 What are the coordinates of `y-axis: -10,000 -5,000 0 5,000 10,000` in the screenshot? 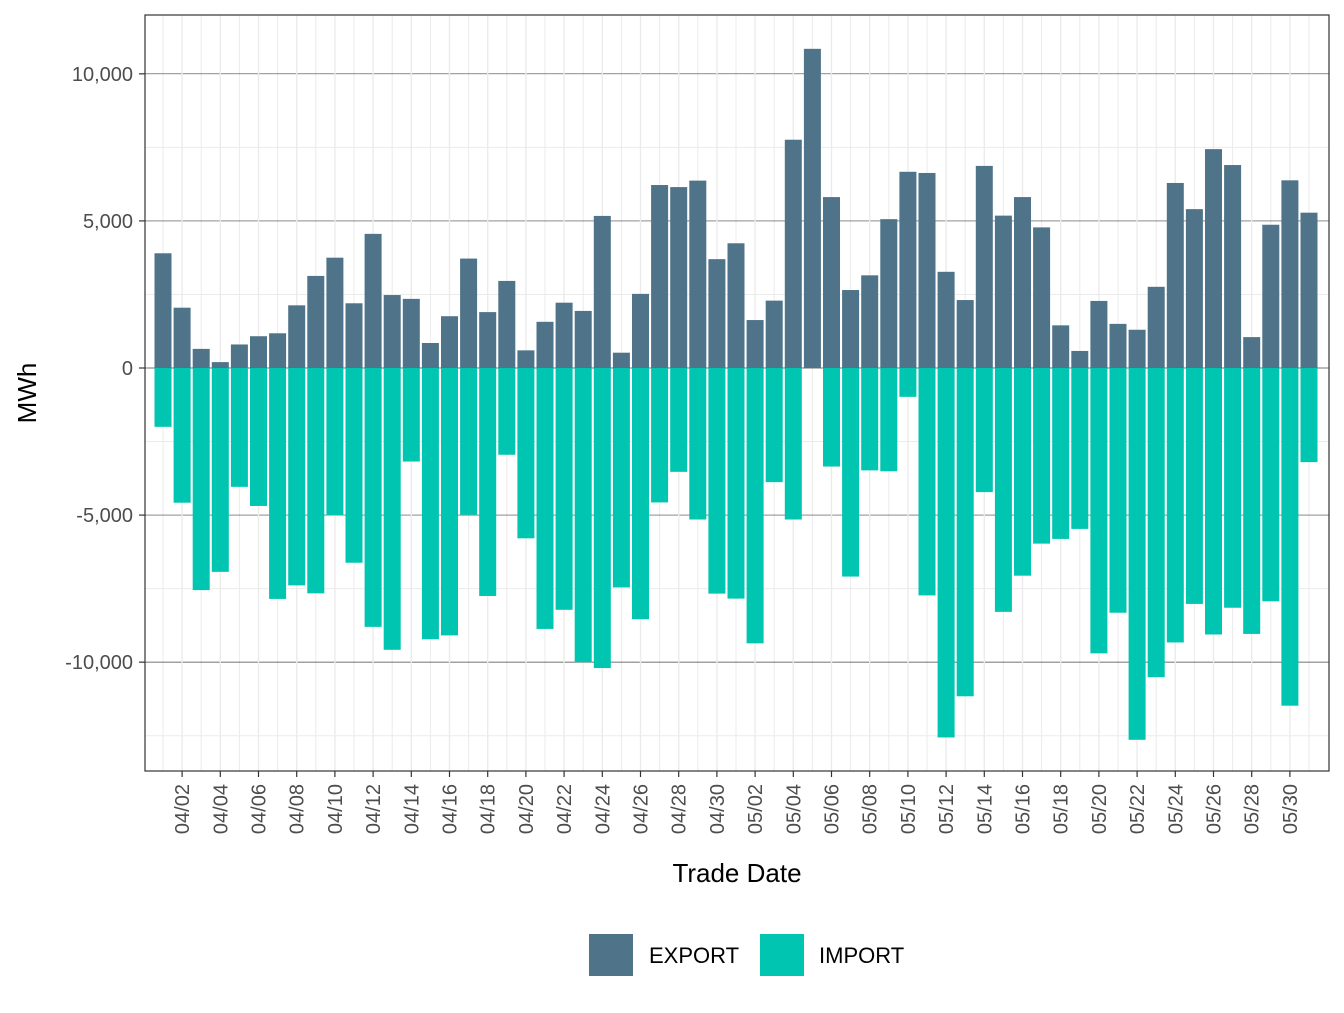 It's located at (105, 369).